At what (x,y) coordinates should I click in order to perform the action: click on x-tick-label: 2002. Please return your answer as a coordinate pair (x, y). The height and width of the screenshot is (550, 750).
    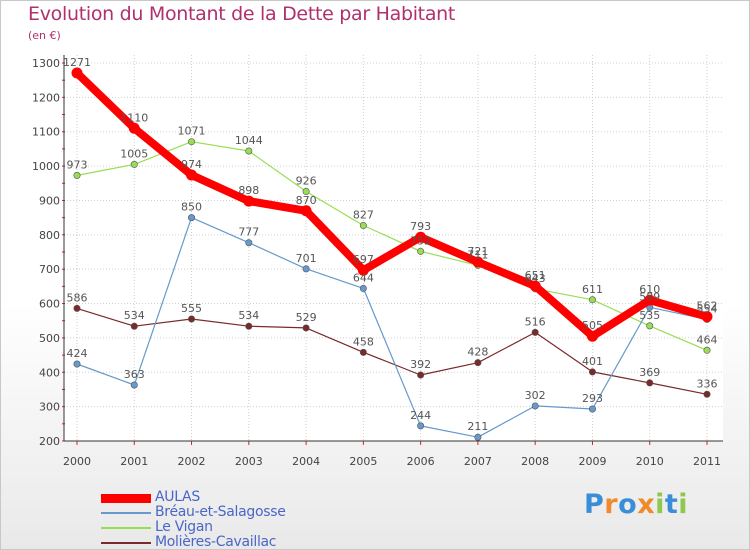
    Looking at the image, I should click on (192, 461).